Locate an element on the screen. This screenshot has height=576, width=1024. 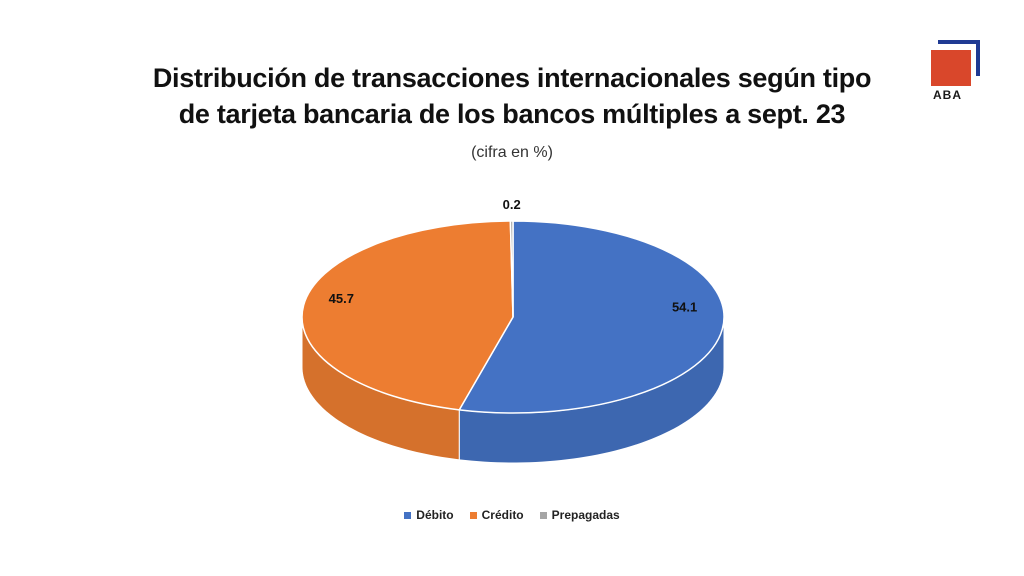
data-label-debito: 54.1 is located at coordinates (684, 306).